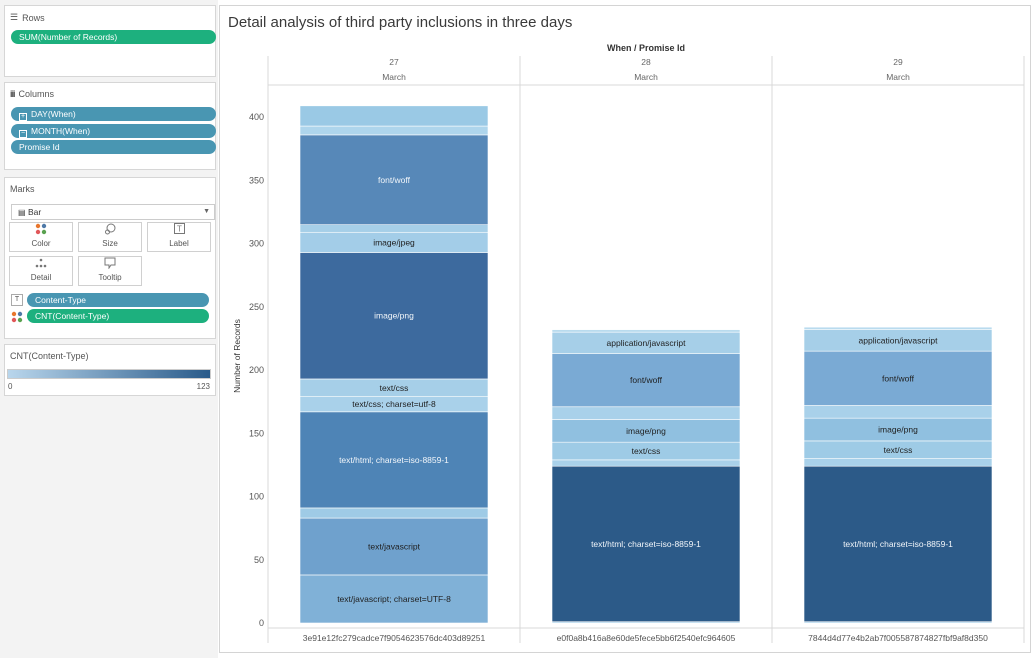  Describe the element at coordinates (646, 638) in the screenshot. I see `x-tick-label-promise-id: e0f0a8b416a8e60de5fece5bb6f2540efc964605` at that location.